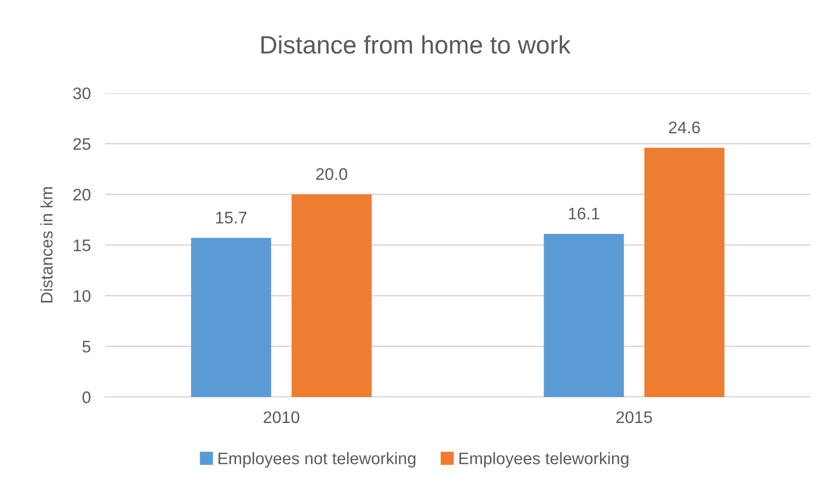 The width and height of the screenshot is (830, 495). I want to click on x-tick-label: 2015, so click(634, 417).